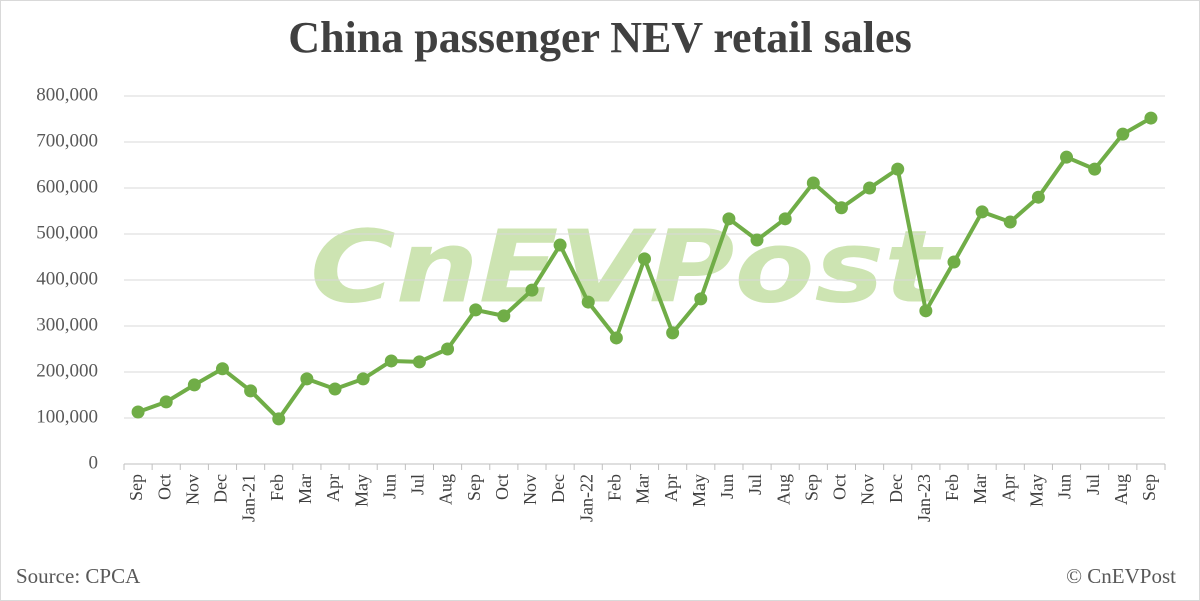  Describe the element at coordinates (94, 462) in the screenshot. I see `y-tick-label: 0` at that location.